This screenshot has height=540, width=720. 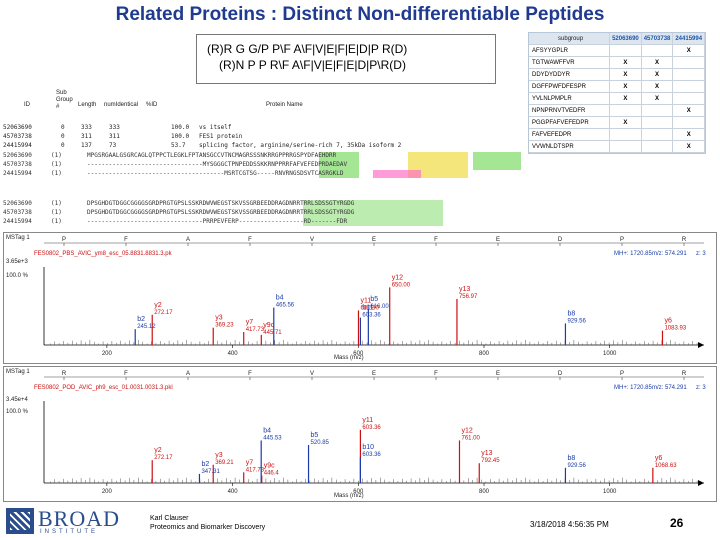 I want to click on peak-mz-label: 929.56, so click(x=576, y=321).